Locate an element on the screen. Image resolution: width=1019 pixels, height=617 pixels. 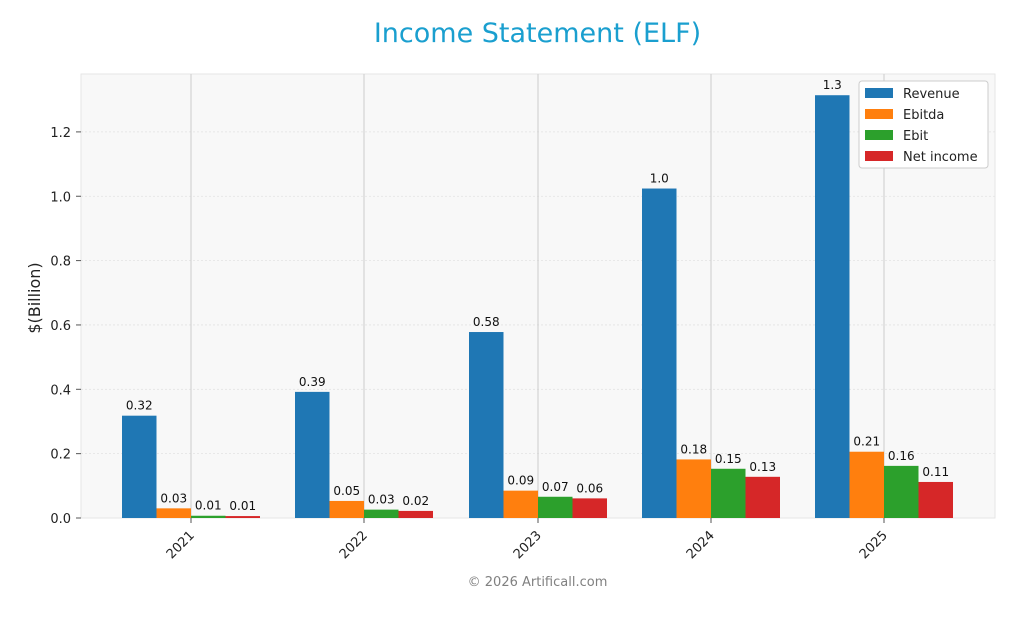
bar-value-label: 0.15 is located at coordinates (728, 459).